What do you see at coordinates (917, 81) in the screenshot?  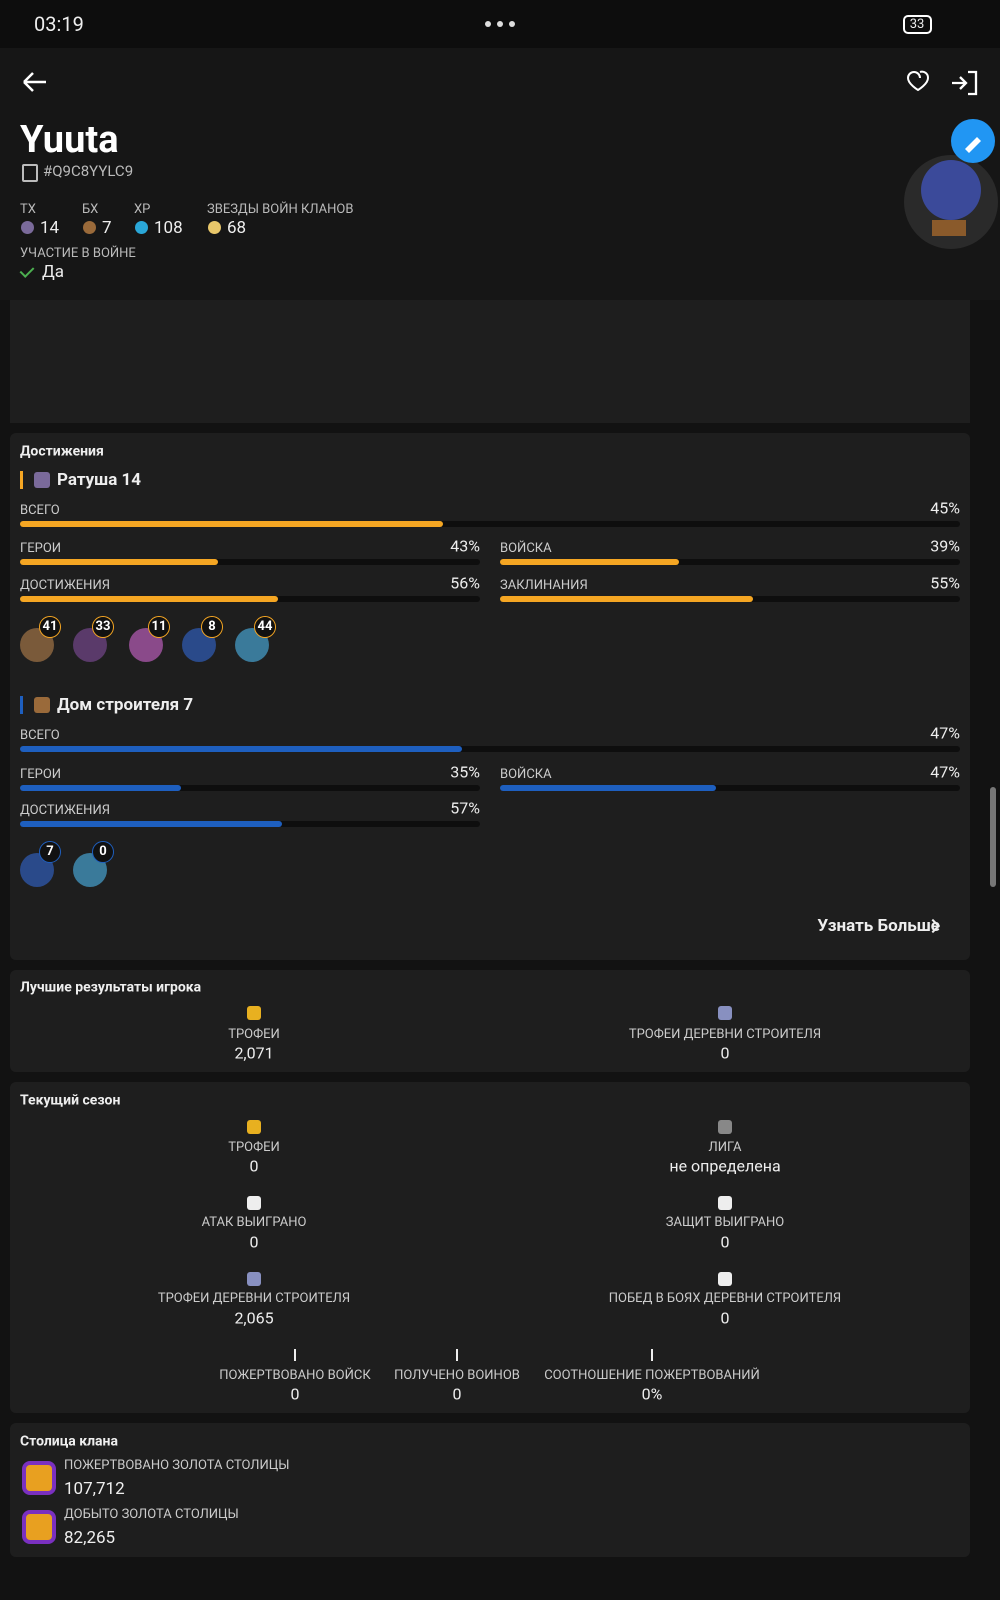 I see `favorite-button` at bounding box center [917, 81].